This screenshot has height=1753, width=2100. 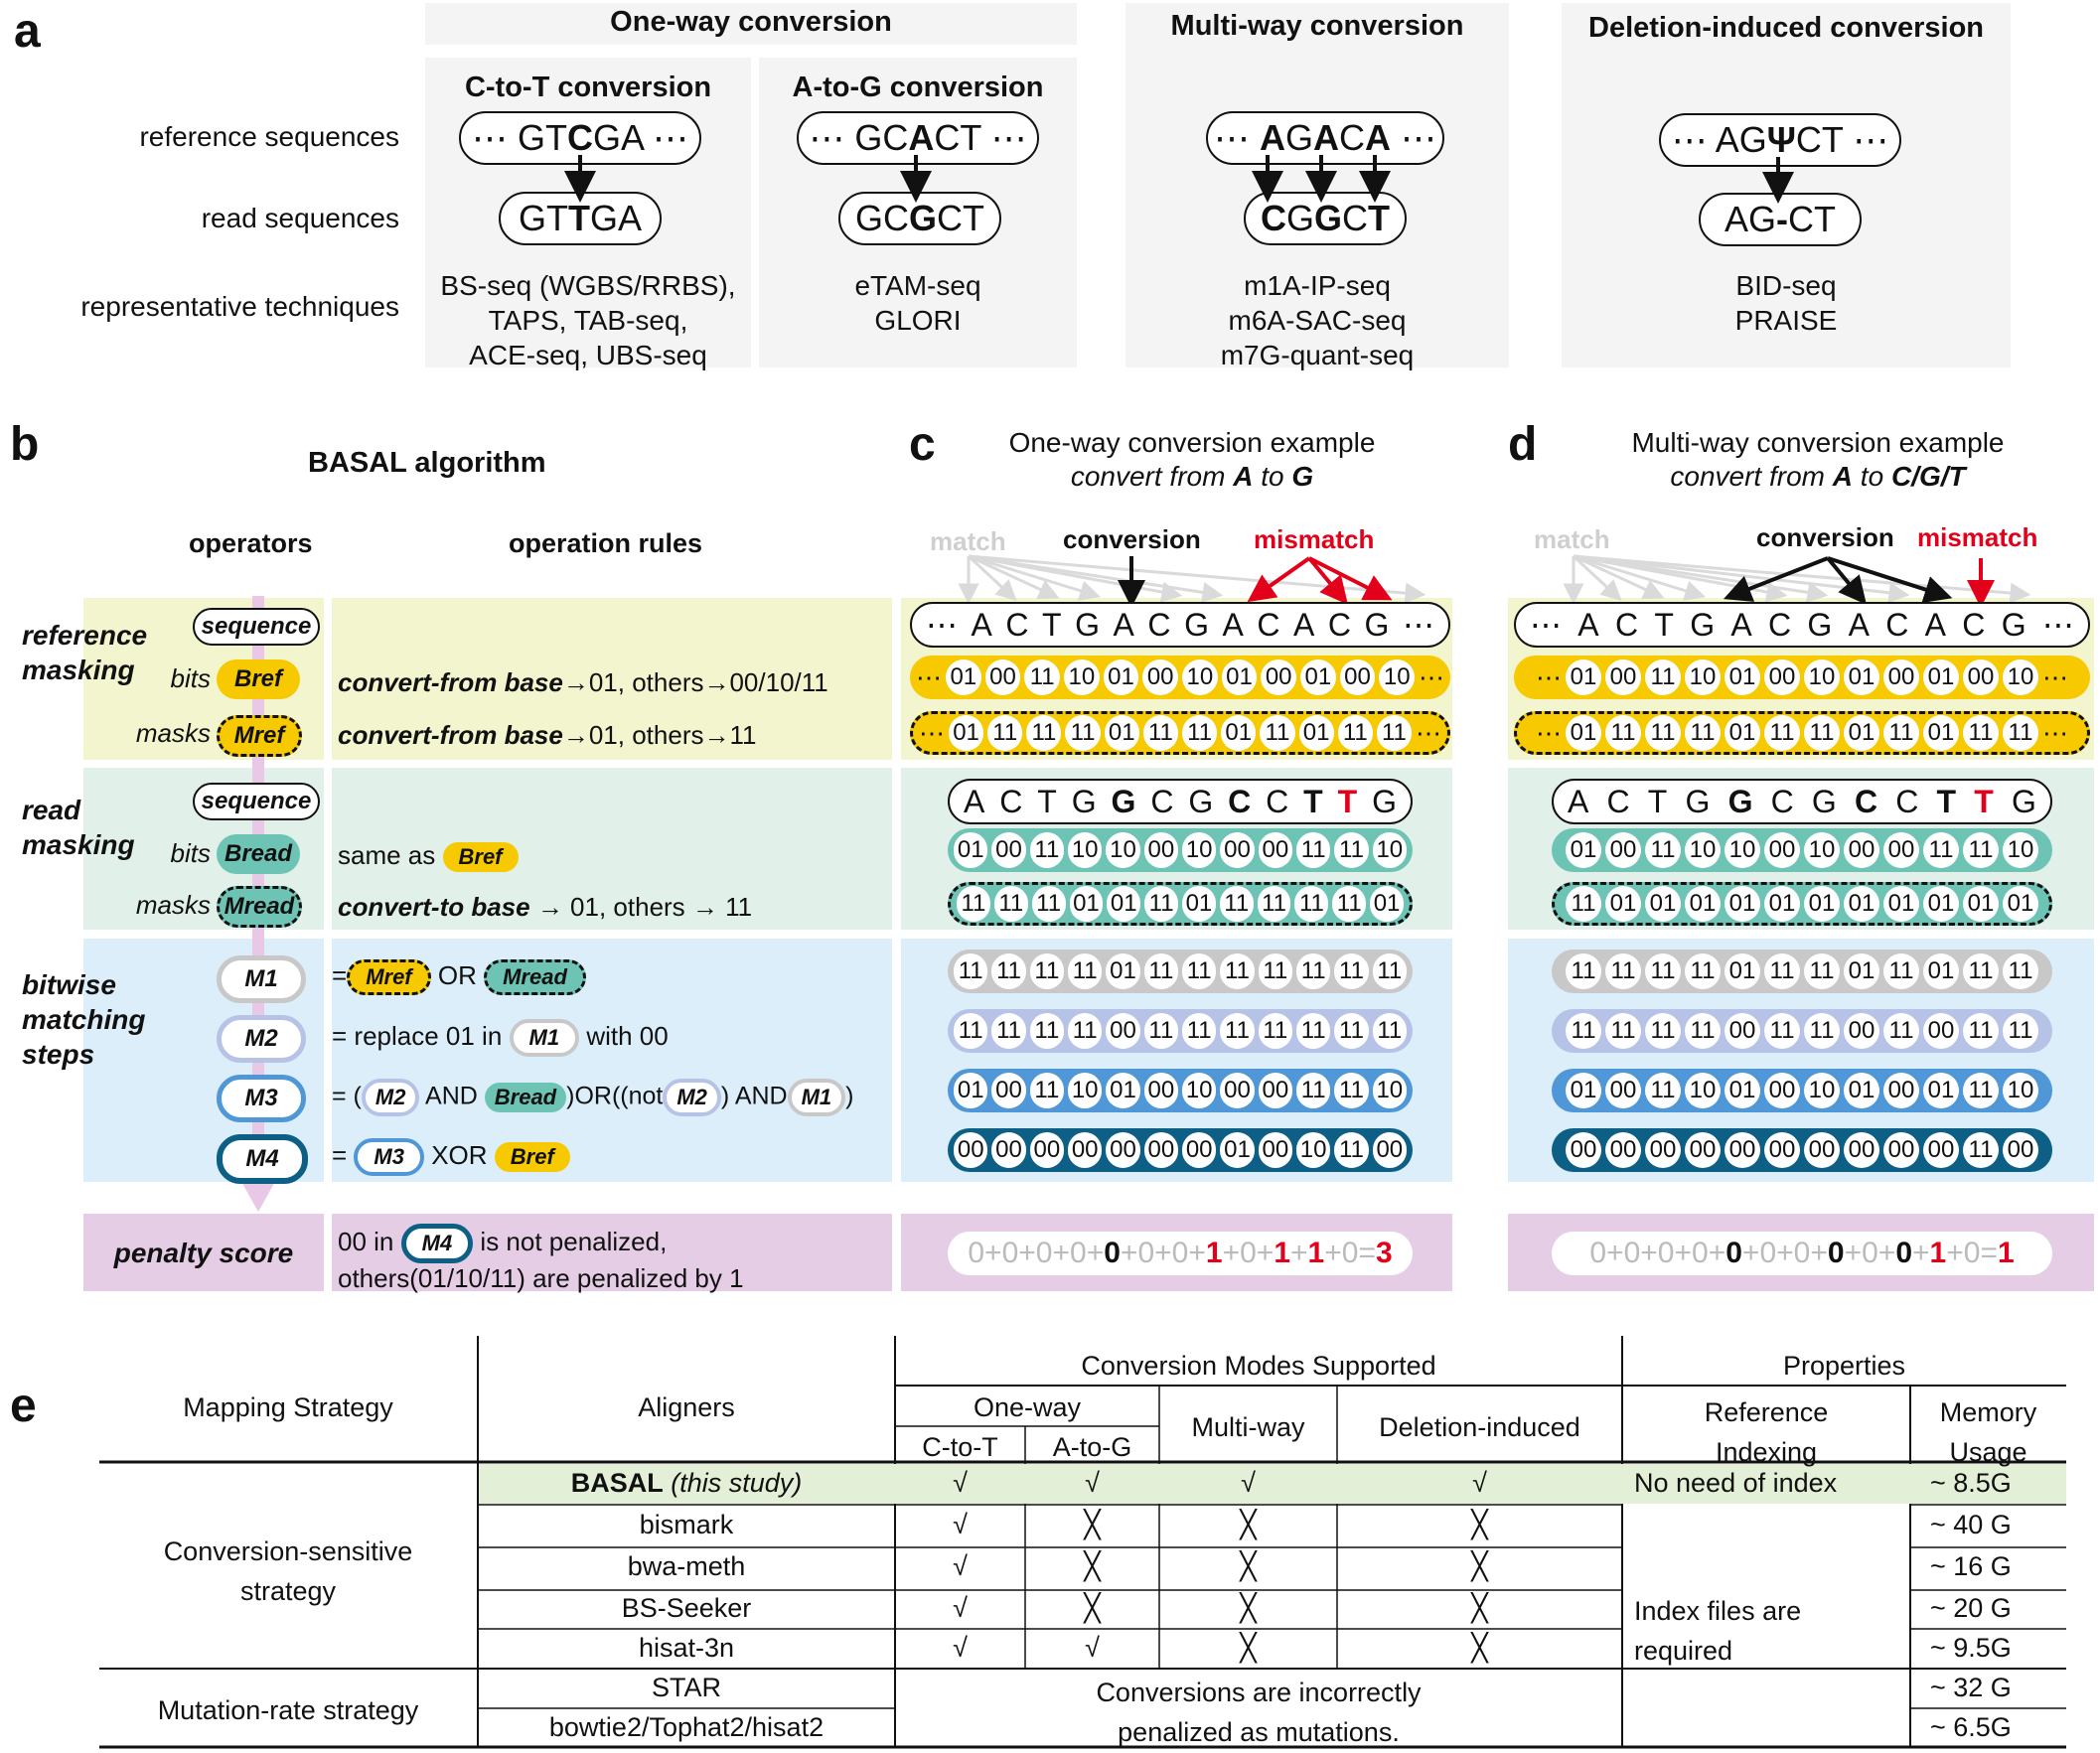 What do you see at coordinates (686, 1687) in the screenshot?
I see `row-name-cell: STAR` at bounding box center [686, 1687].